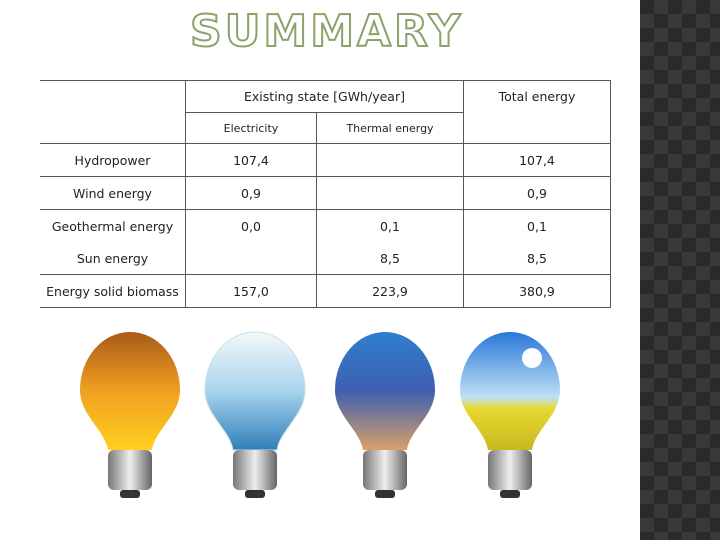 This screenshot has width=720, height=540. Describe the element at coordinates (251, 225) in the screenshot. I see `table-cell: 0,0` at that location.